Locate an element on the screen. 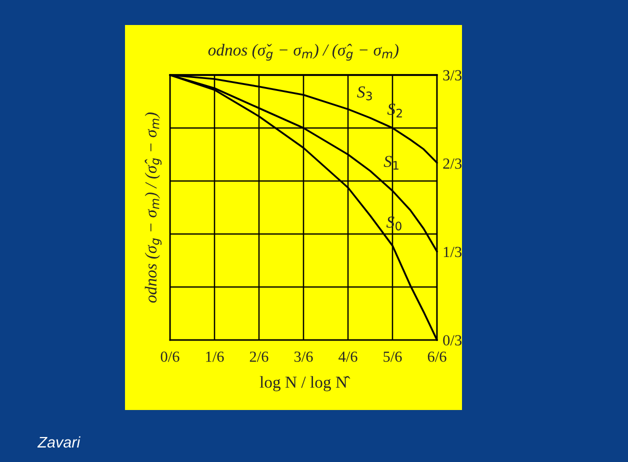  x-tick-label: 4/6 is located at coordinates (348, 357).